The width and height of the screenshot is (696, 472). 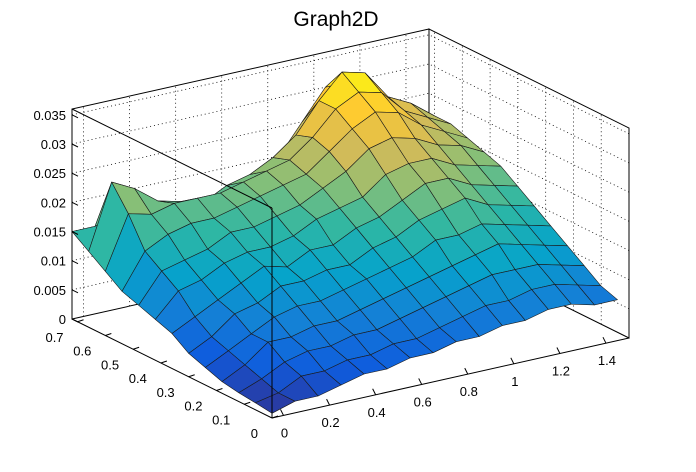 What do you see at coordinates (514, 381) in the screenshot?
I see `x-tick-label: 1` at bounding box center [514, 381].